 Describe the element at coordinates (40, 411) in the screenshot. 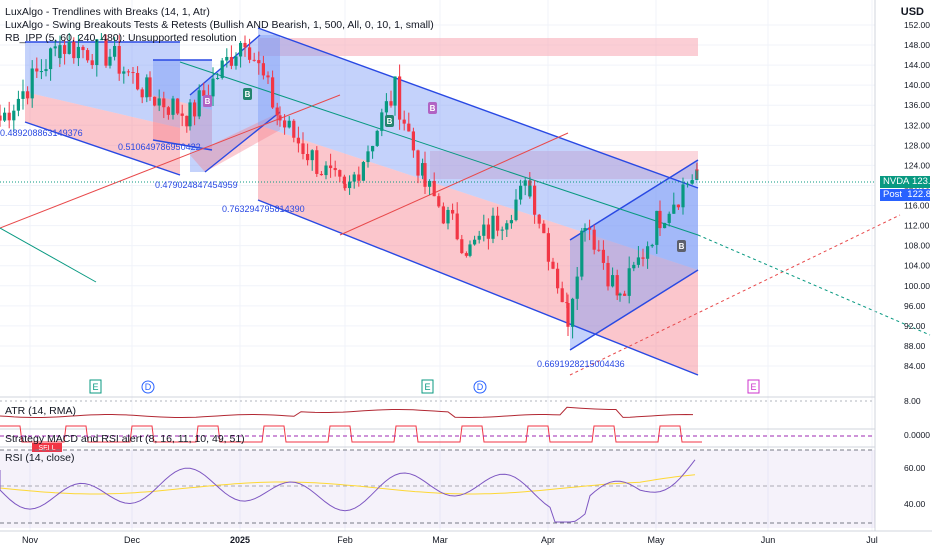

I see `atr-title: ATR (14, RMA)` at that location.